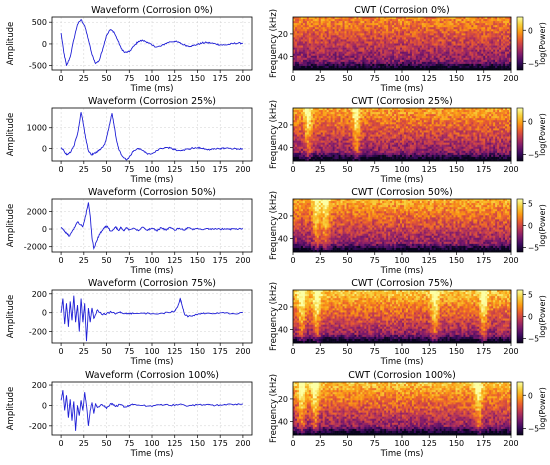 This screenshot has width=550, height=465. Describe the element at coordinates (152, 10) in the screenshot. I see `panel-title: Waveform (Corrosion 0%)` at that location.